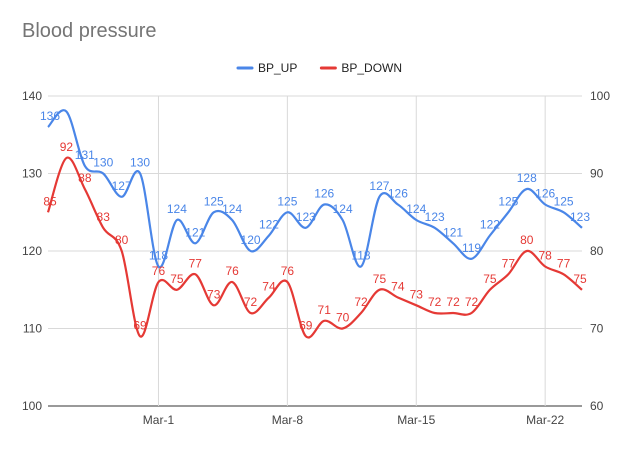 The width and height of the screenshot is (632, 449). I want to click on x-tick-label: Mar-22, so click(545, 420).